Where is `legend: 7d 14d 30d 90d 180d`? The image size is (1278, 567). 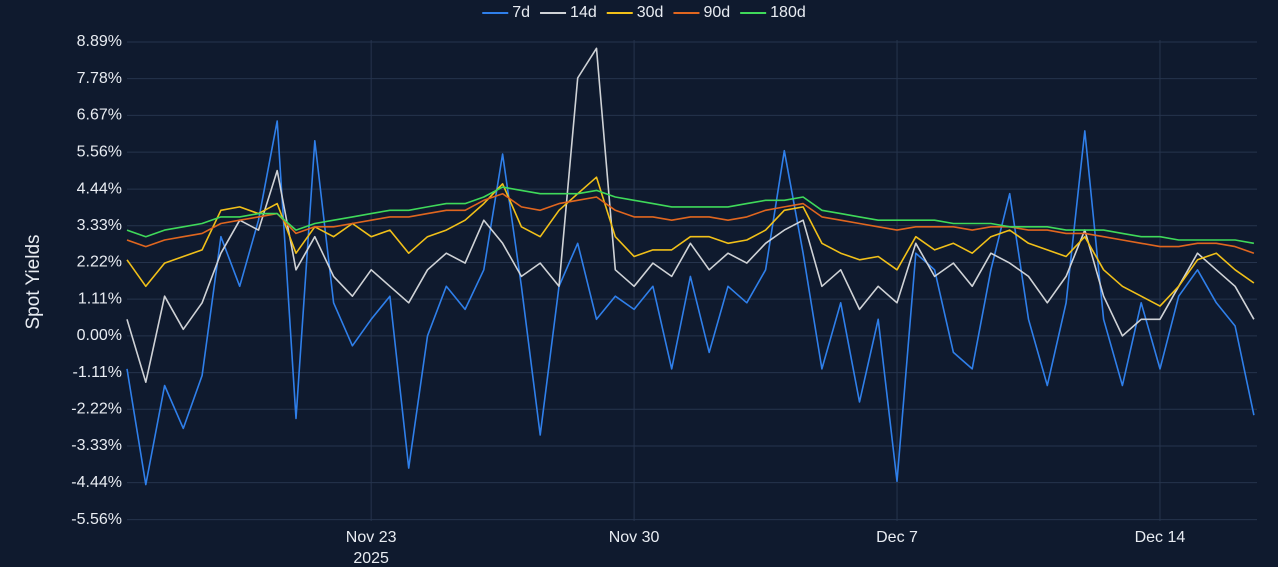 legend: 7d 14d 30d 90d 180d is located at coordinates (644, 12).